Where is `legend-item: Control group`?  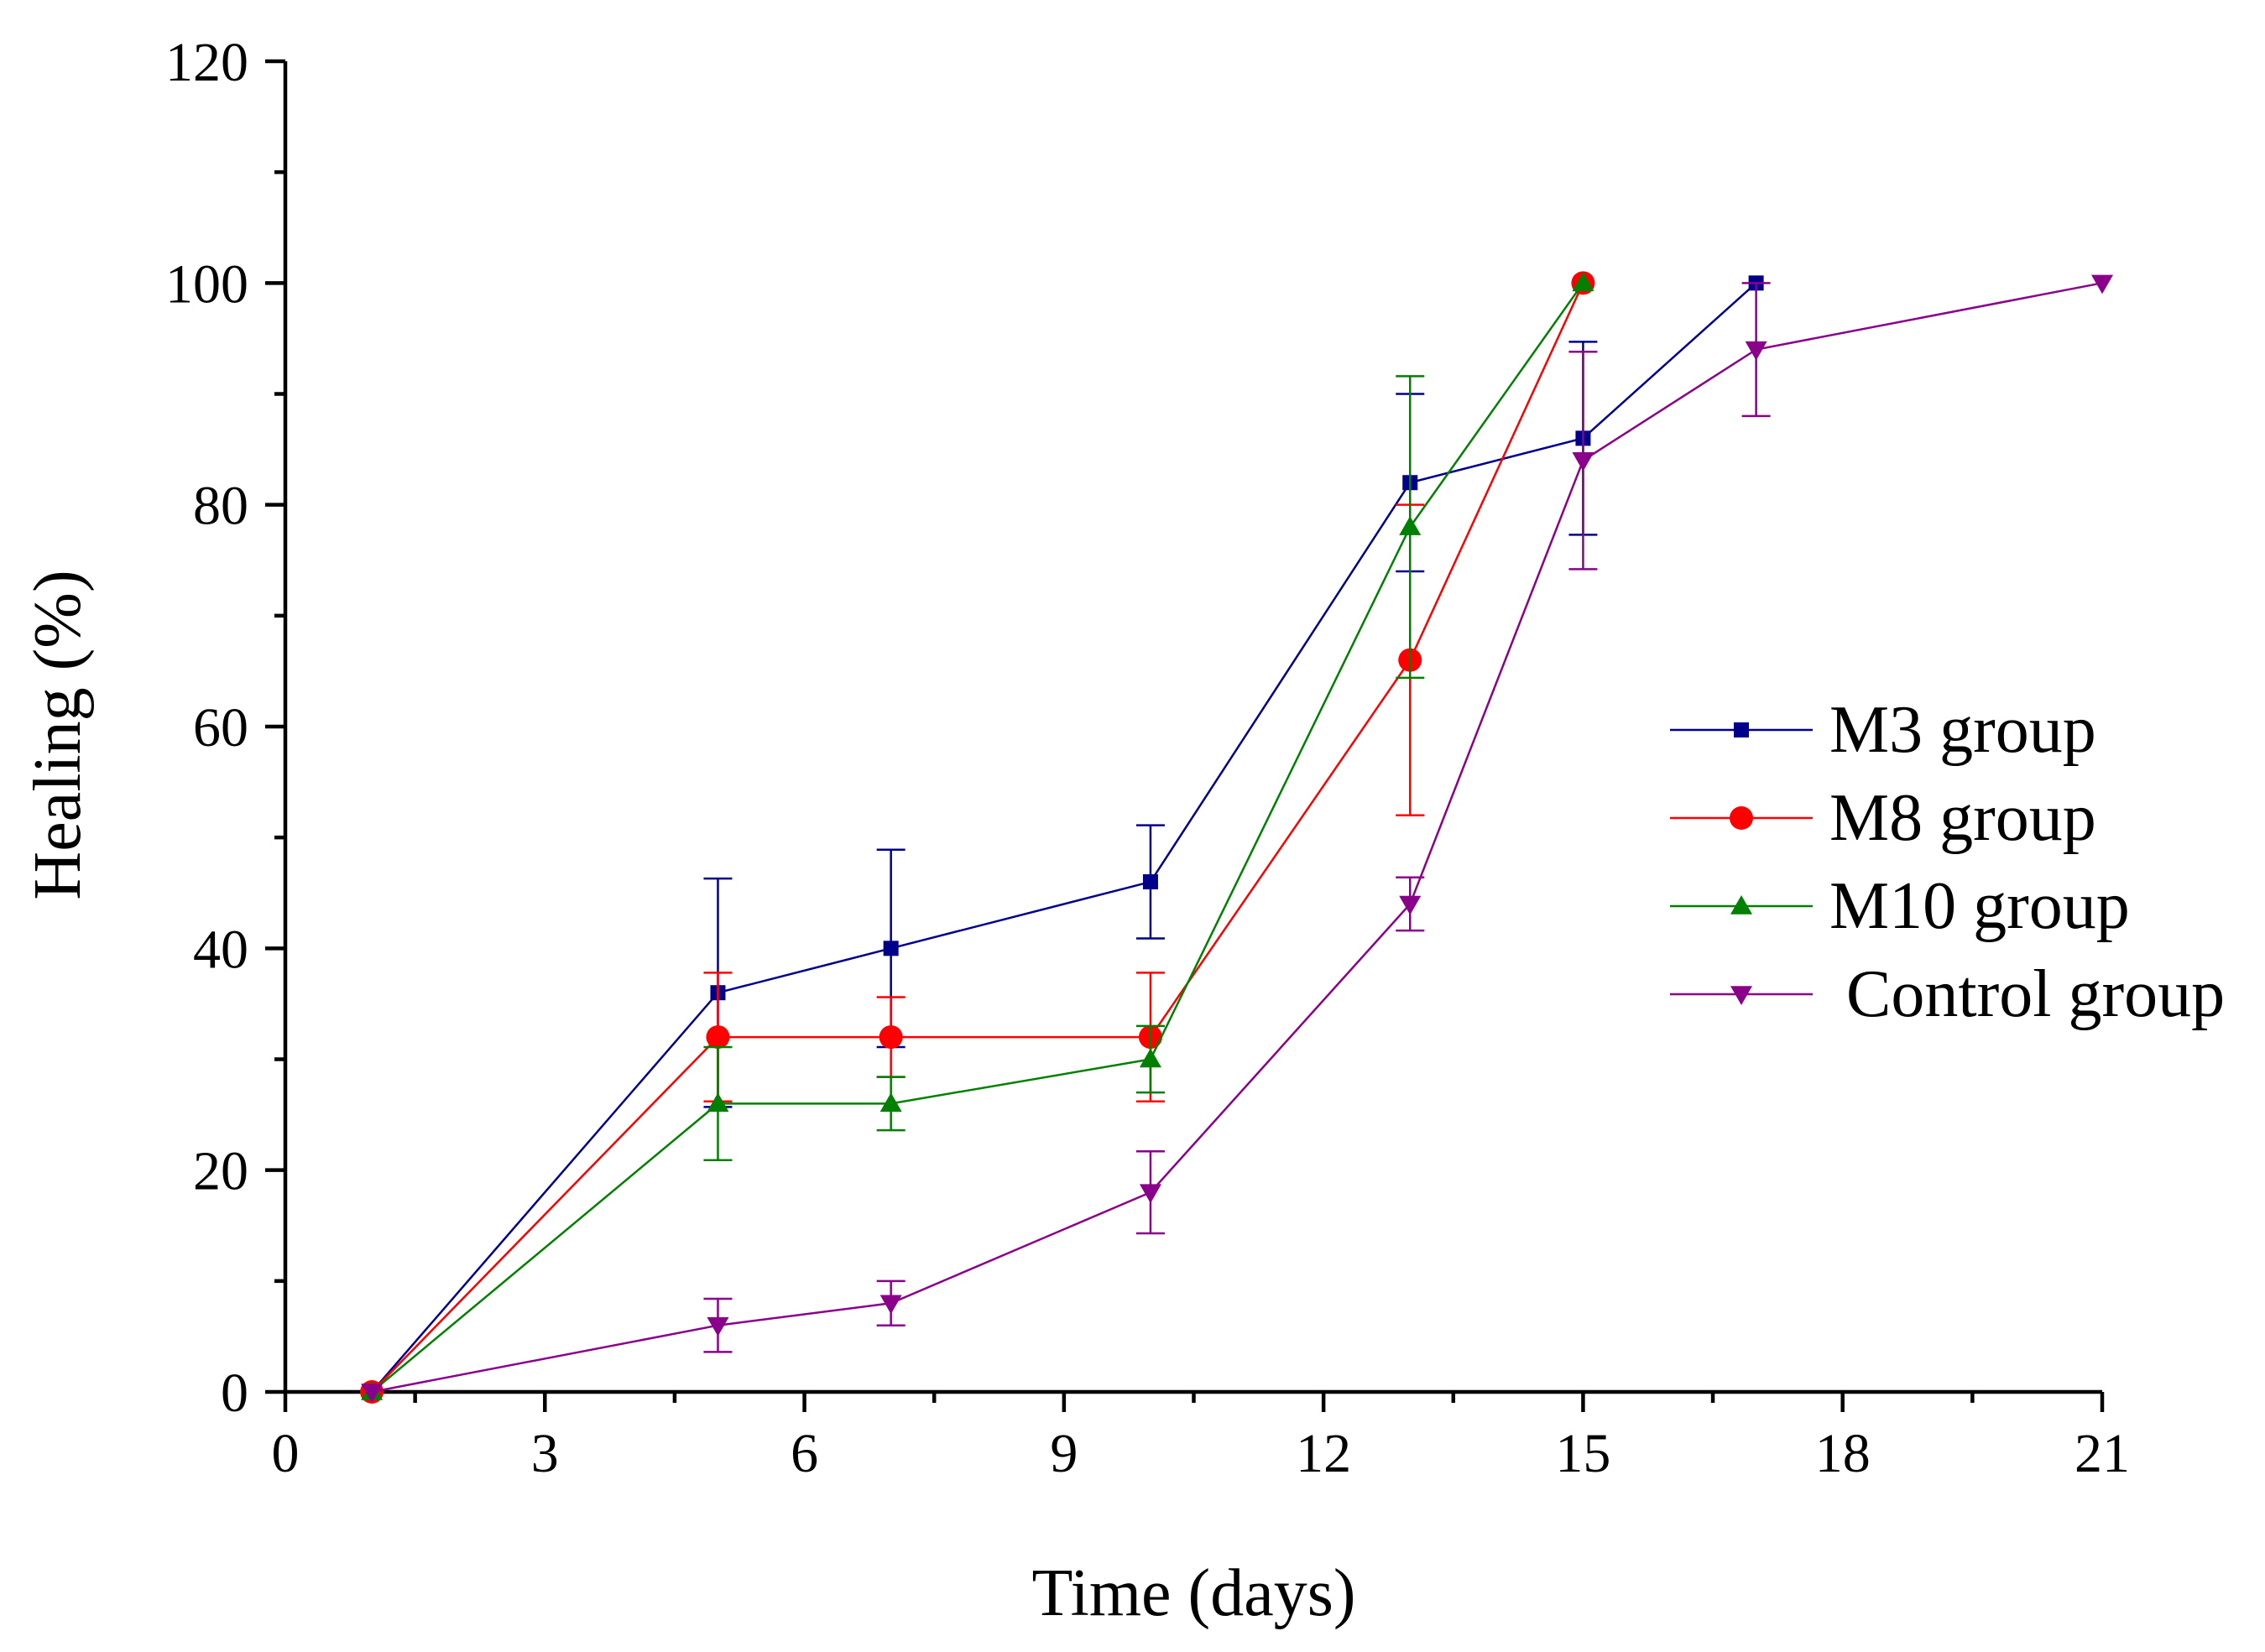 legend-item: Control group is located at coordinates (1948, 994).